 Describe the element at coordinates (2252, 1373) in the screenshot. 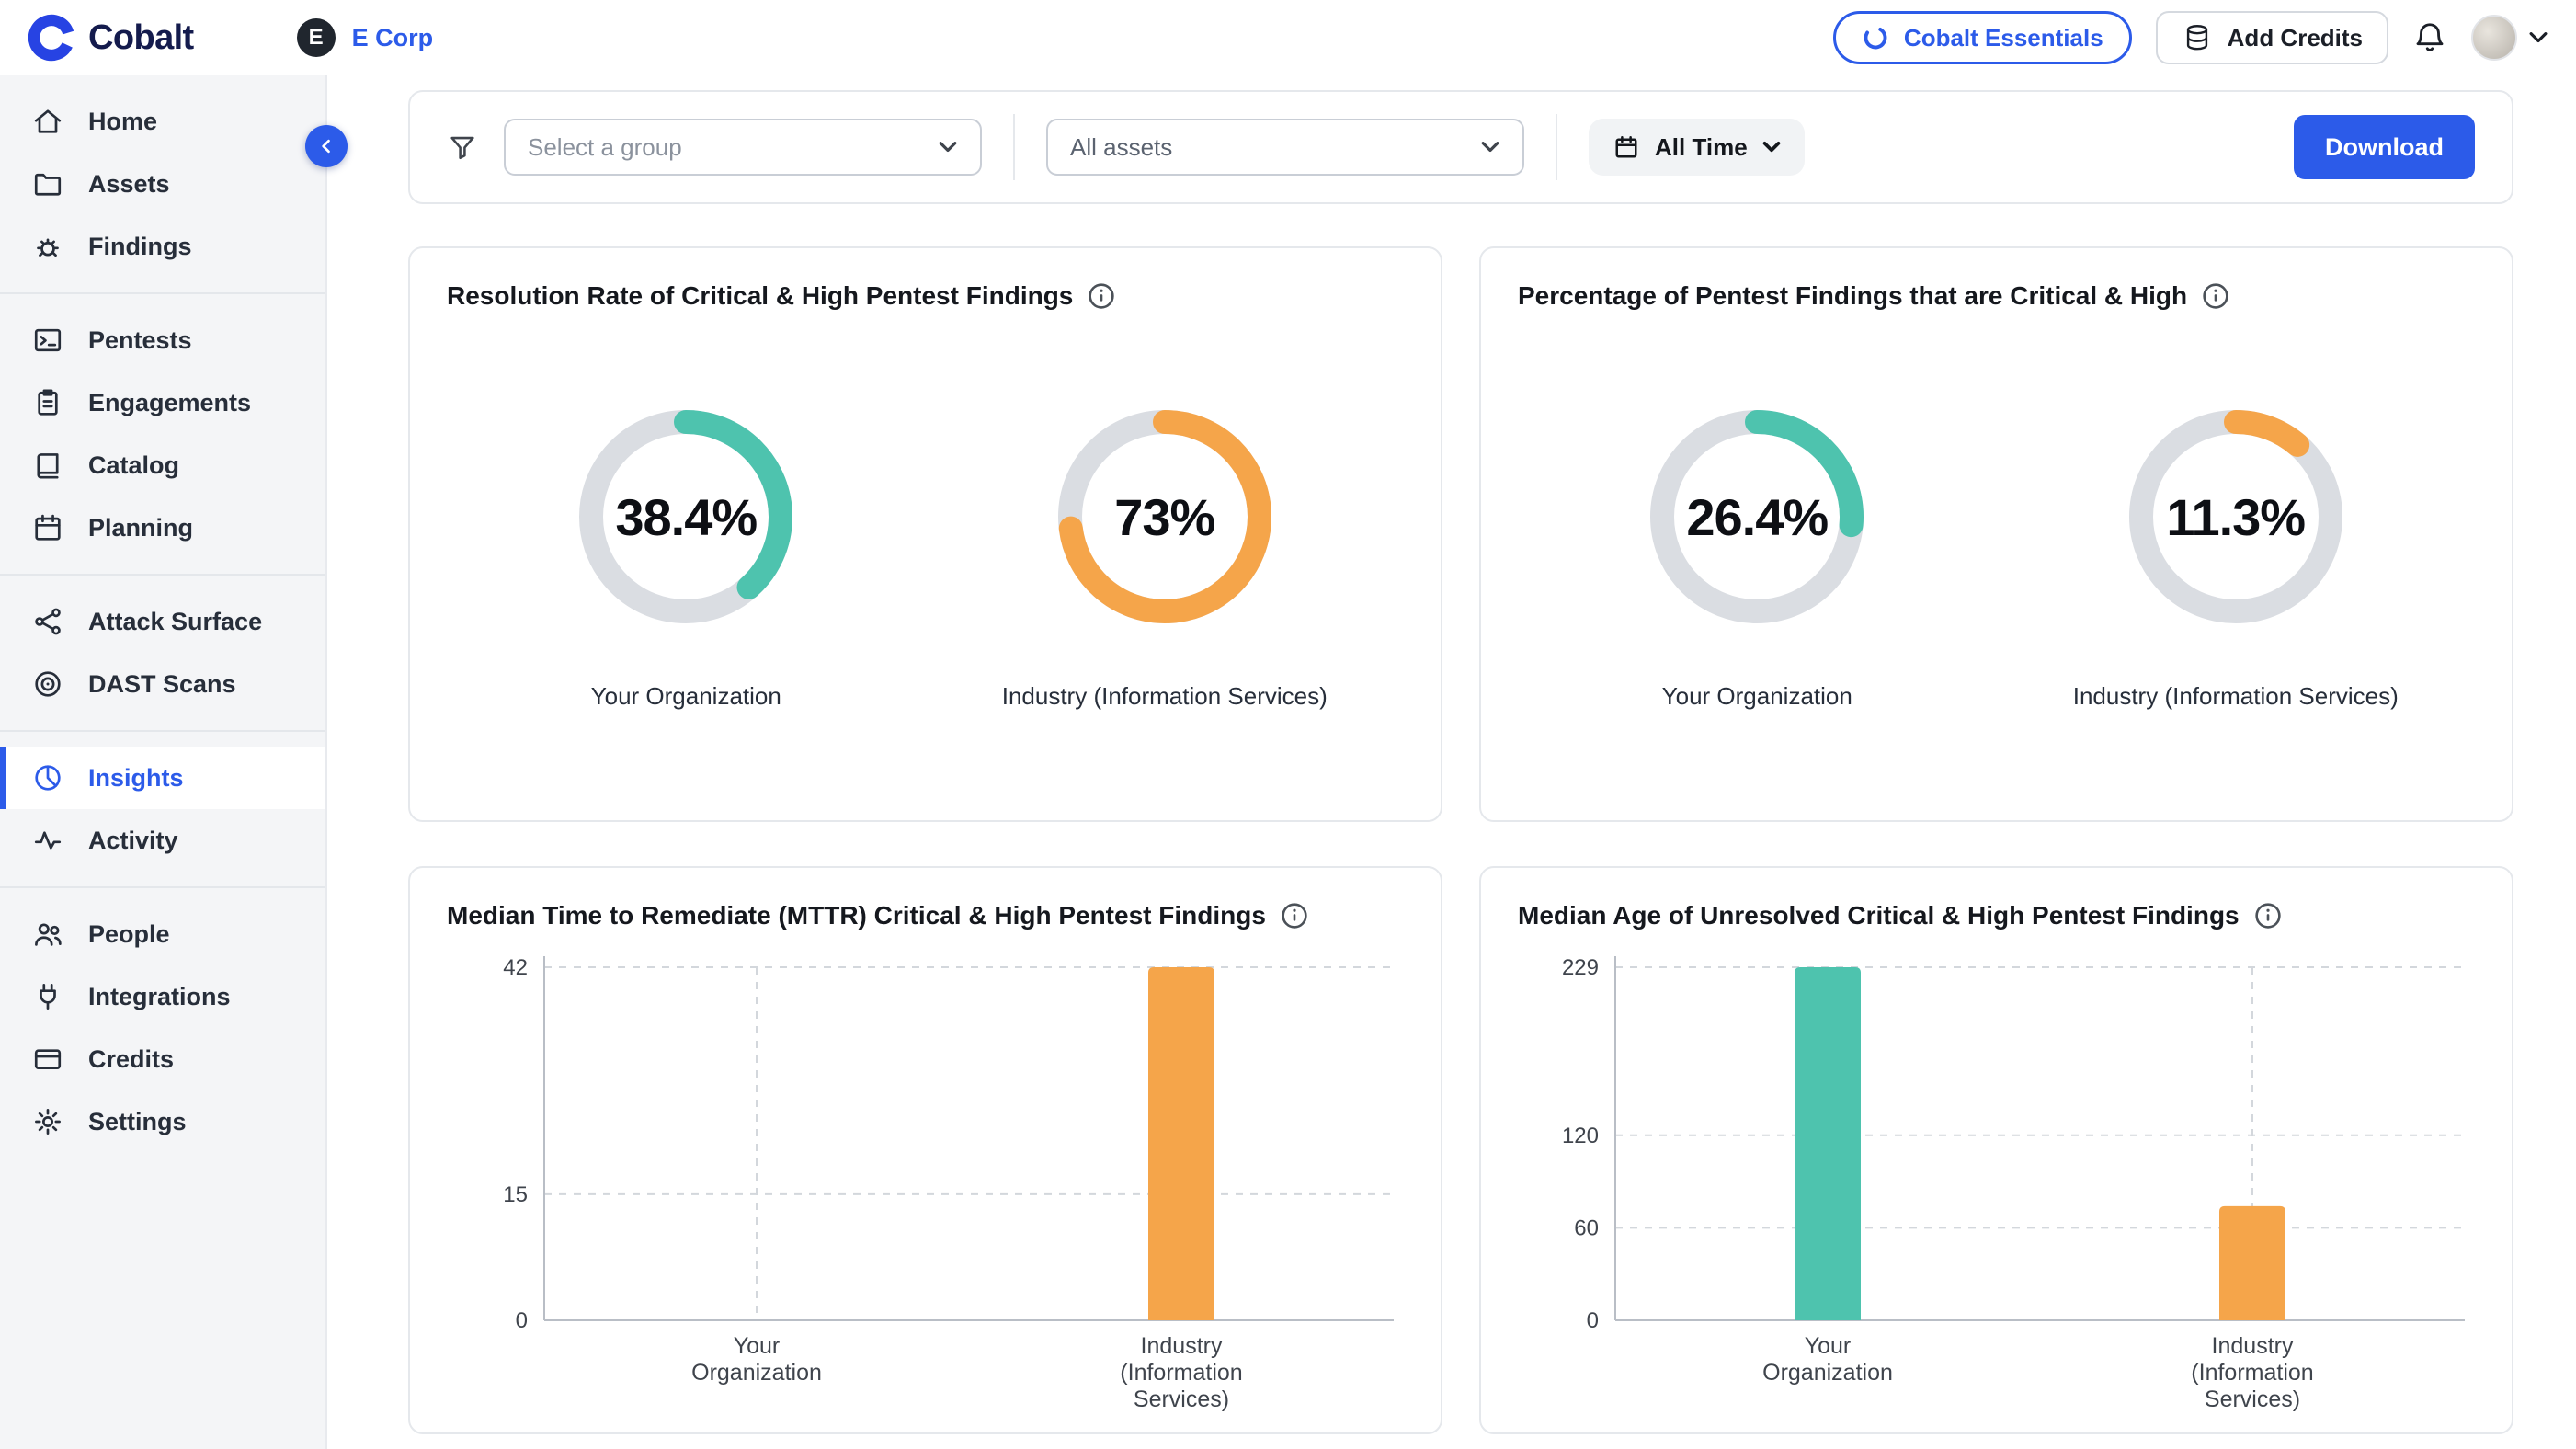

I see `svg-text: (Information` at that location.